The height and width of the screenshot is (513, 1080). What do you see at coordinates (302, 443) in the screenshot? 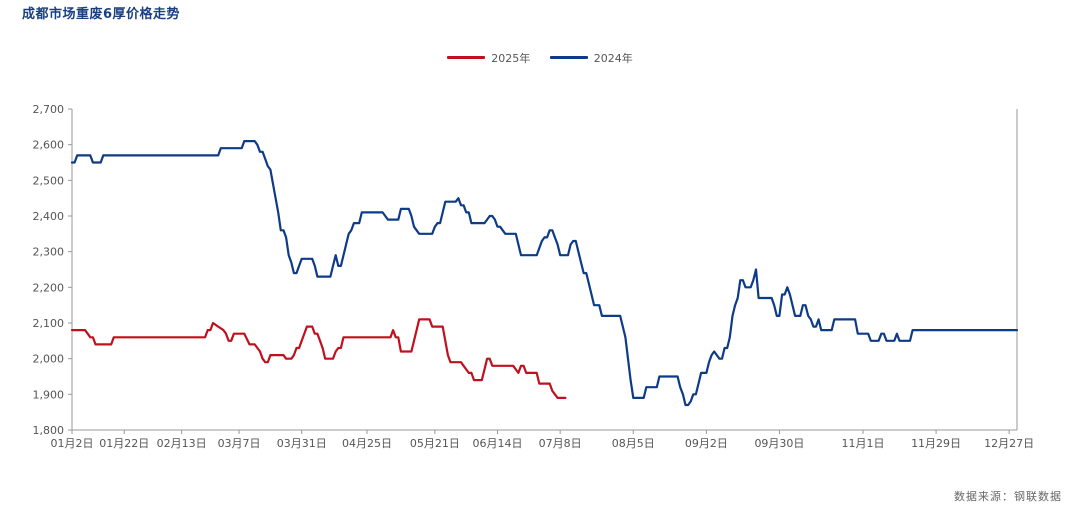
I see `x-tick-label: 03月31日` at bounding box center [302, 443].